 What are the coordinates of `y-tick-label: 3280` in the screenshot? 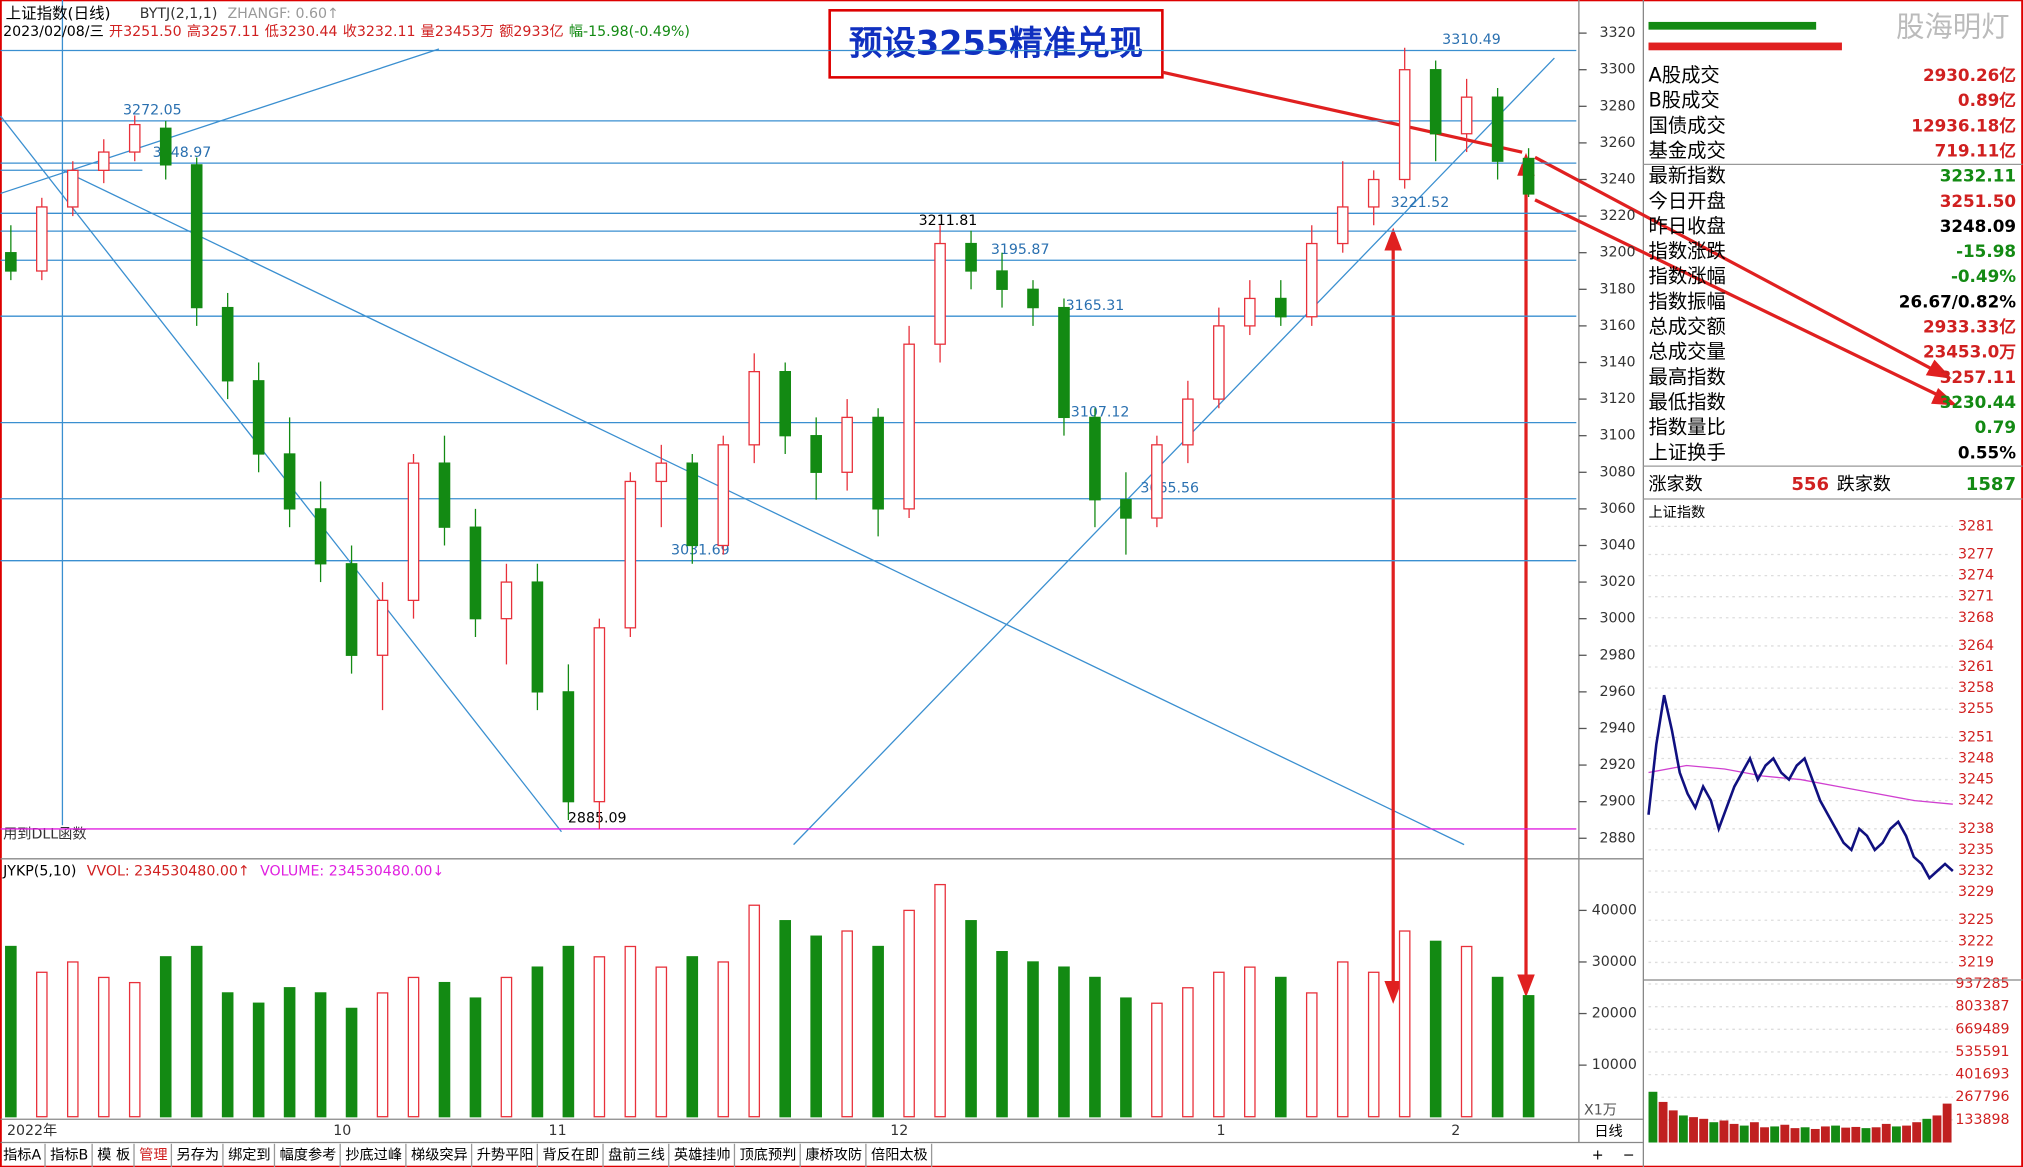 It's located at (1618, 106).